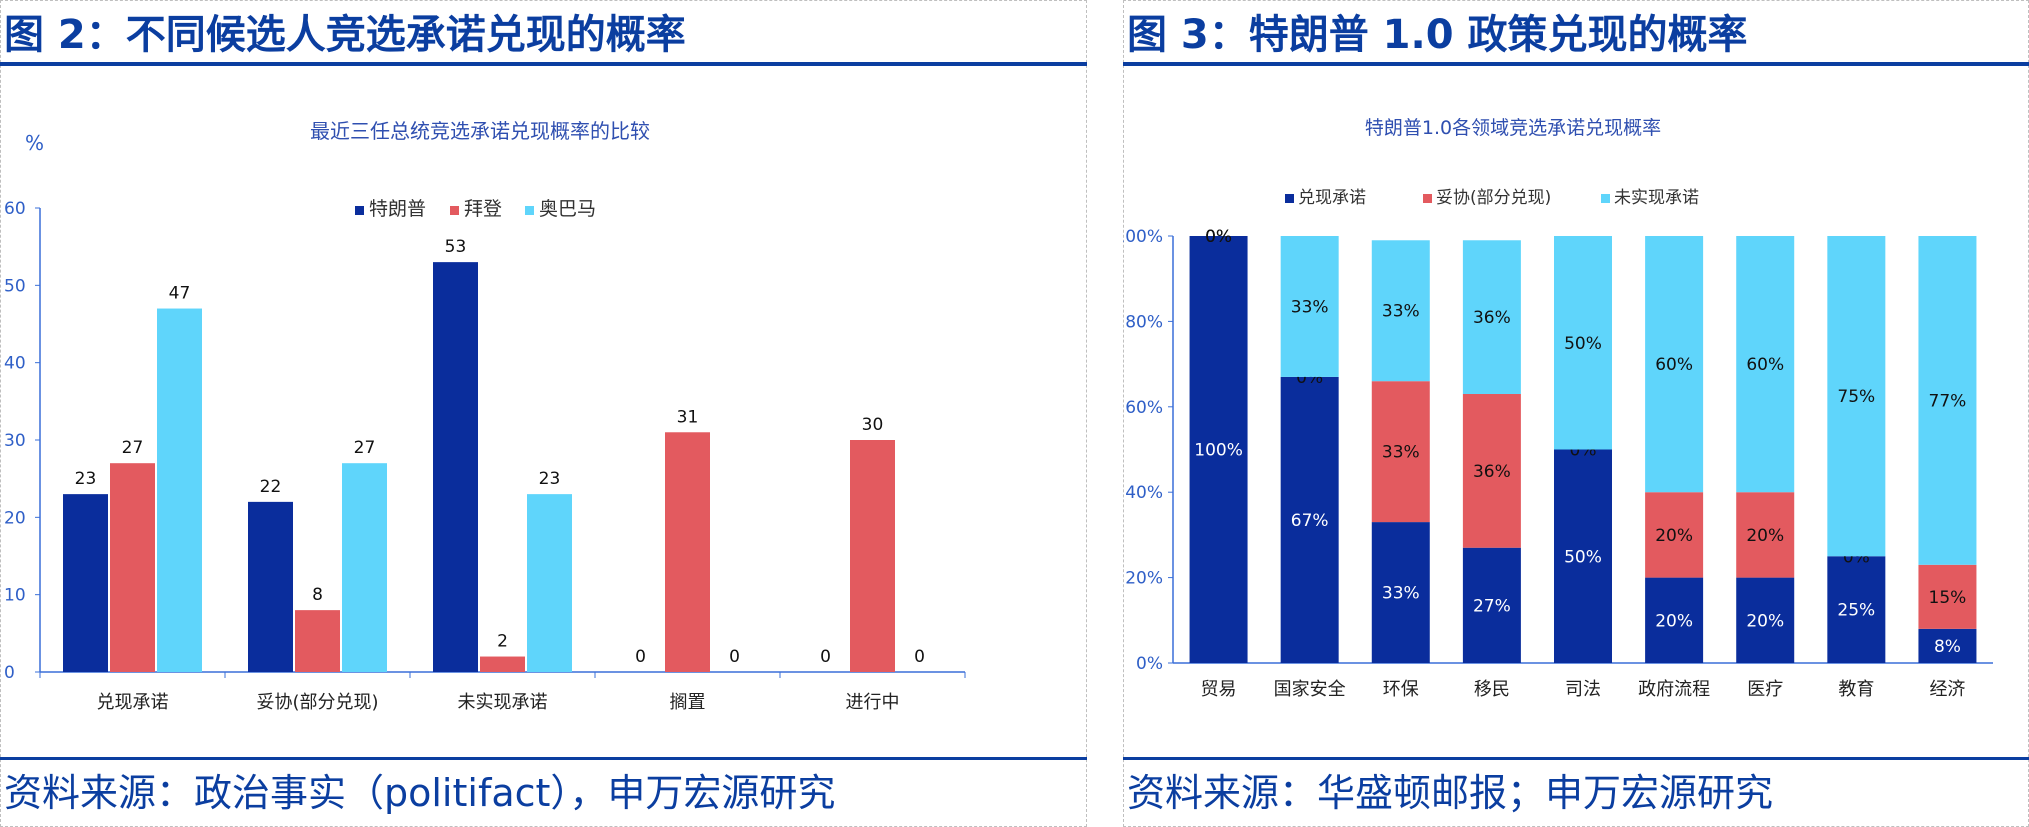  What do you see at coordinates (133, 702) in the screenshot?
I see `x-tick-label: 兑现承诺` at bounding box center [133, 702].